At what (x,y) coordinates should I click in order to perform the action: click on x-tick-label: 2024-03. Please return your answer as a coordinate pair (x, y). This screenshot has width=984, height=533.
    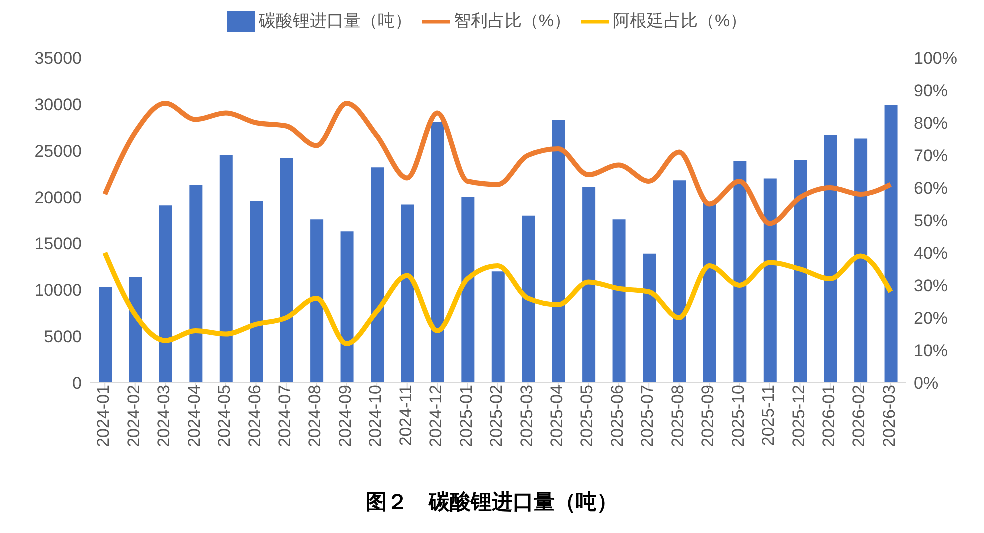
    Looking at the image, I should click on (164, 416).